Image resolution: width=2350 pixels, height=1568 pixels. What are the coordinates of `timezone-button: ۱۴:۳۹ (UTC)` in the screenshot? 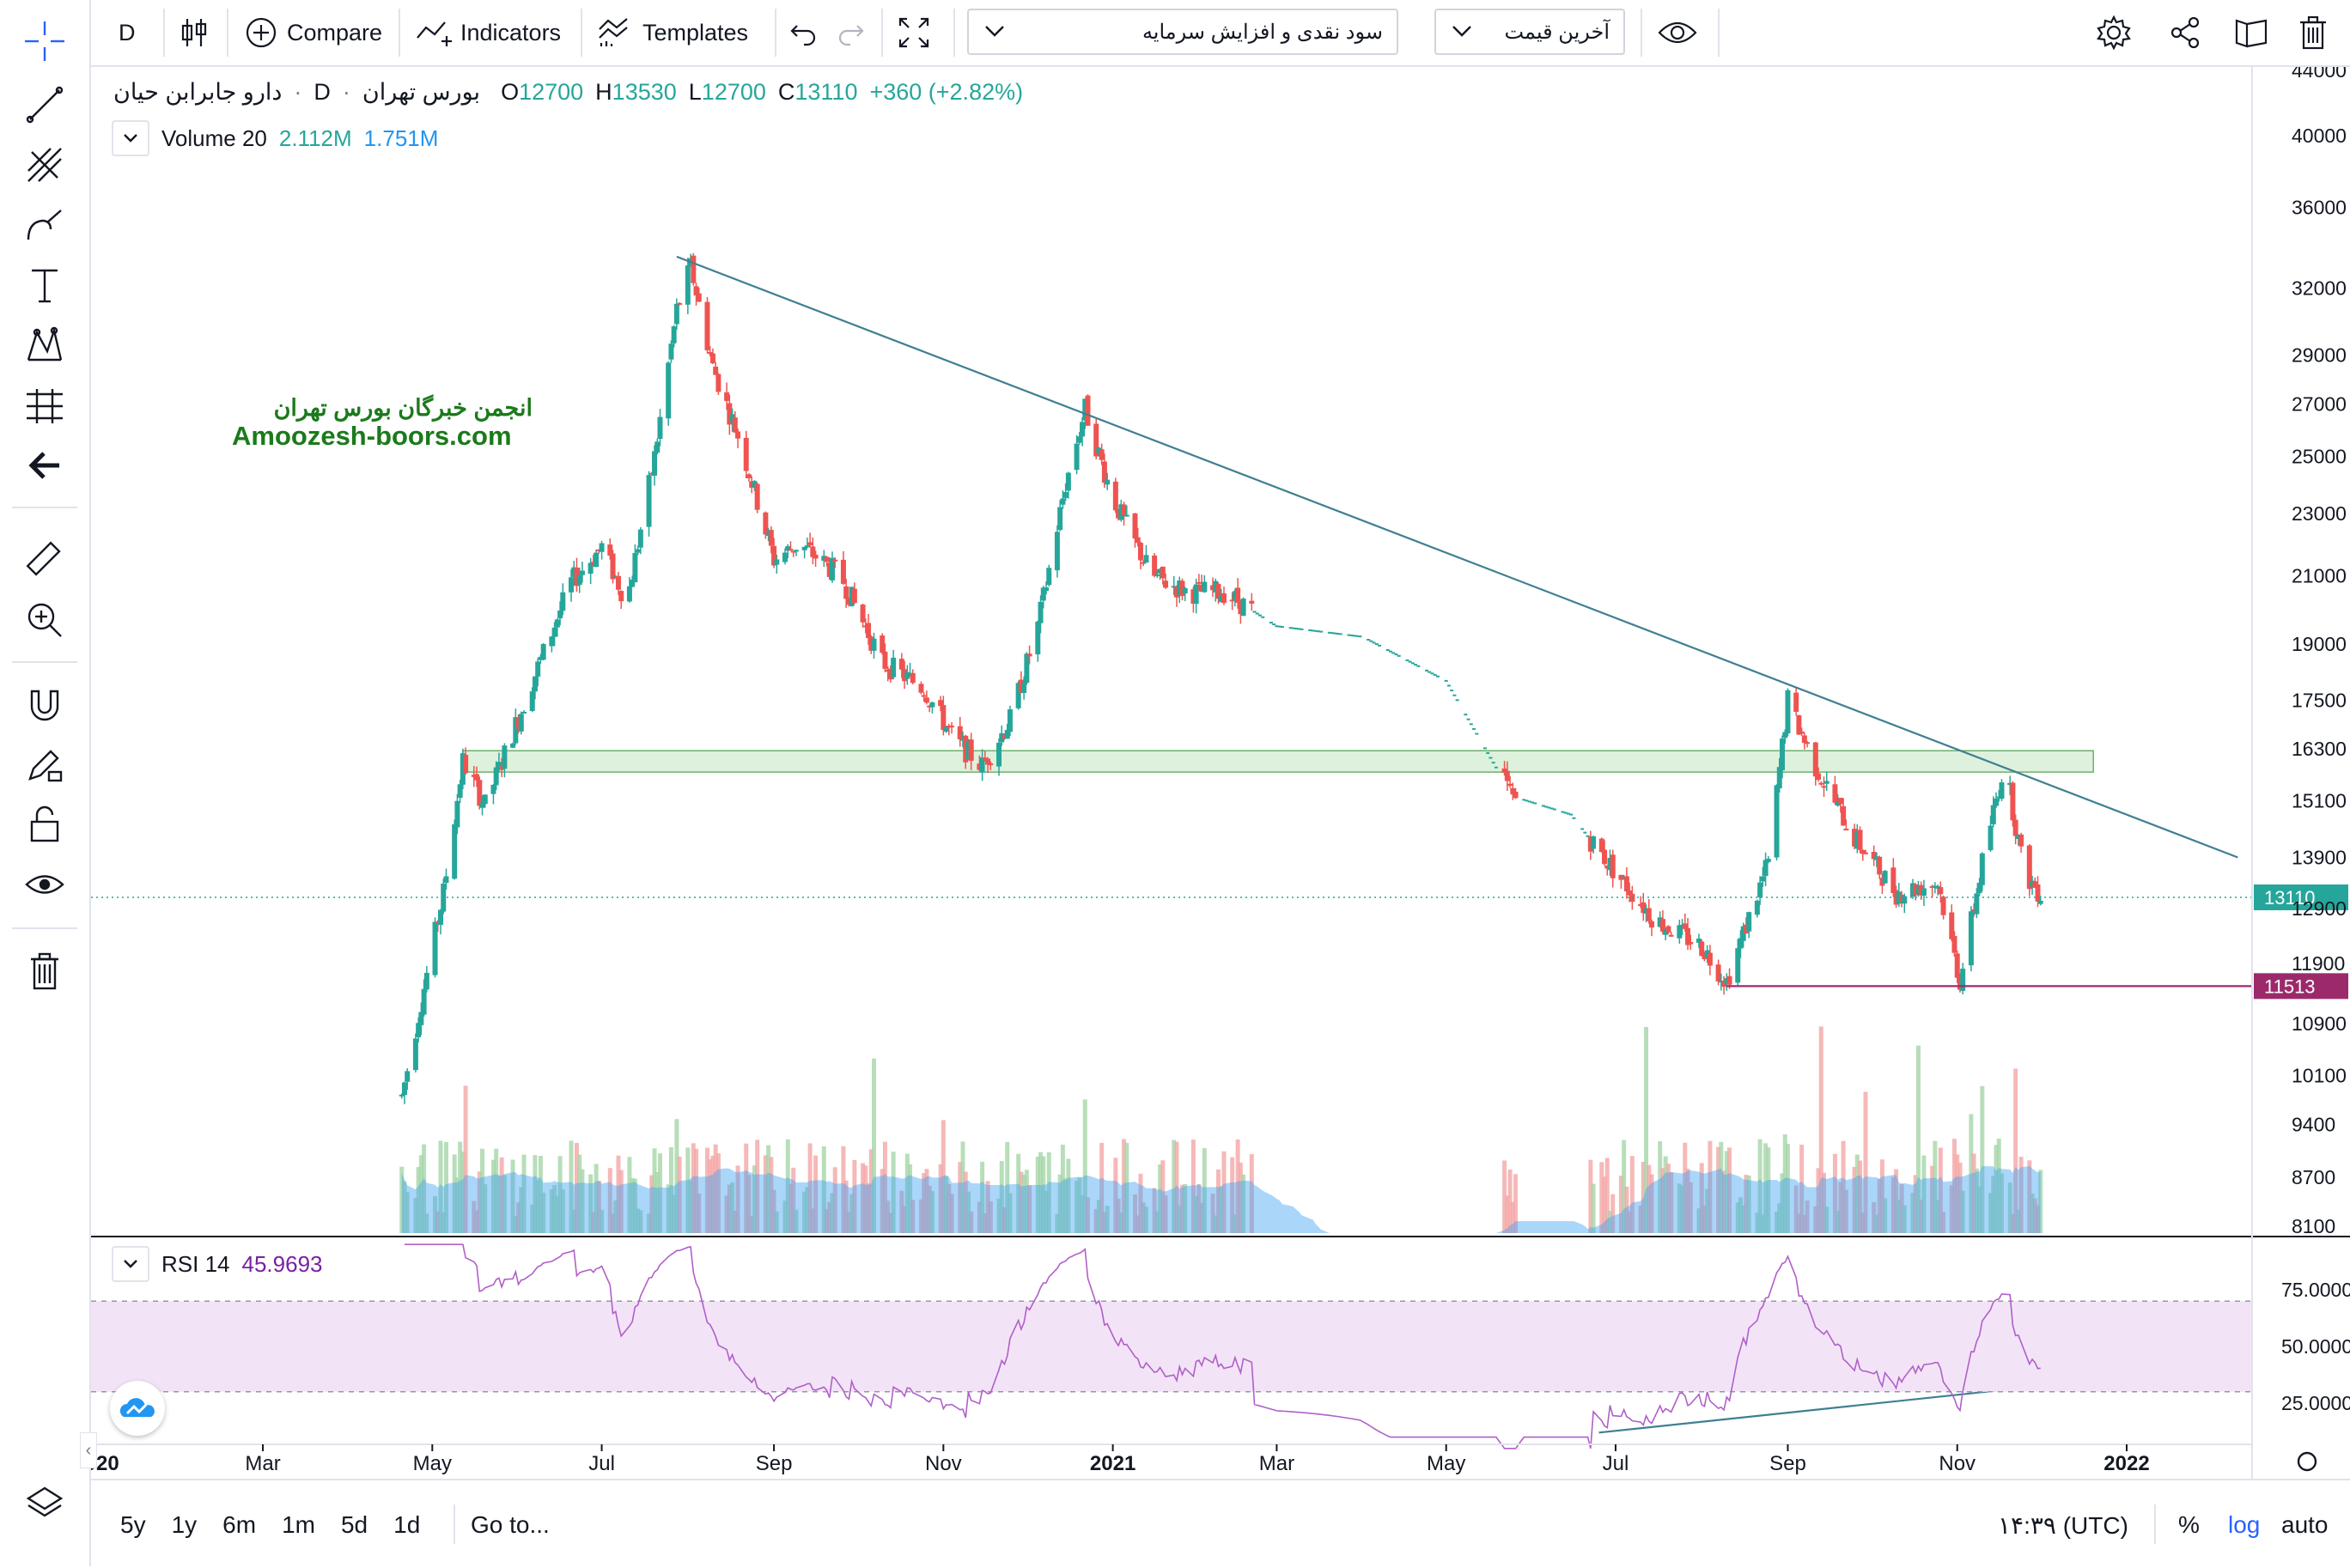 It's located at (2063, 1525).